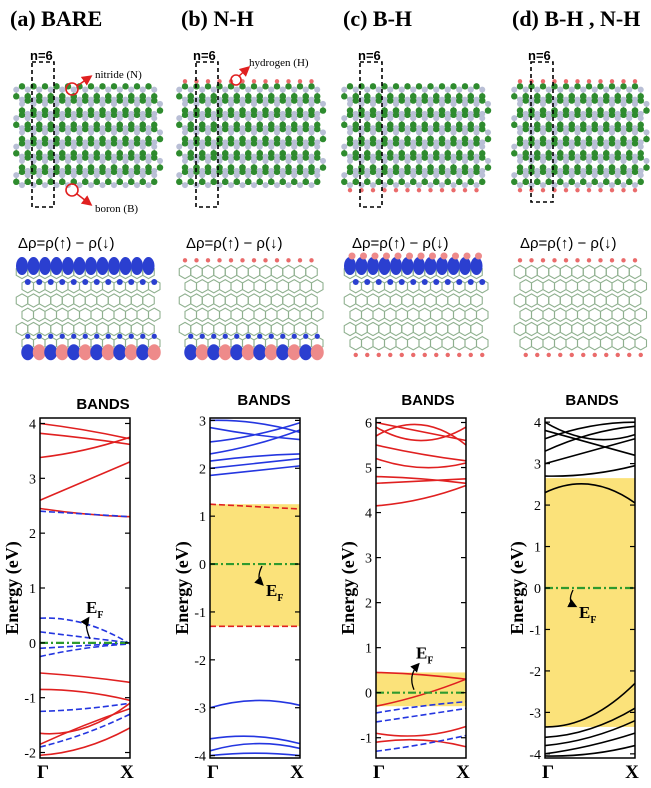 This screenshot has height=788, width=651. What do you see at coordinates (255, 565) in the screenshot?
I see `band-gap-region` at bounding box center [255, 565].